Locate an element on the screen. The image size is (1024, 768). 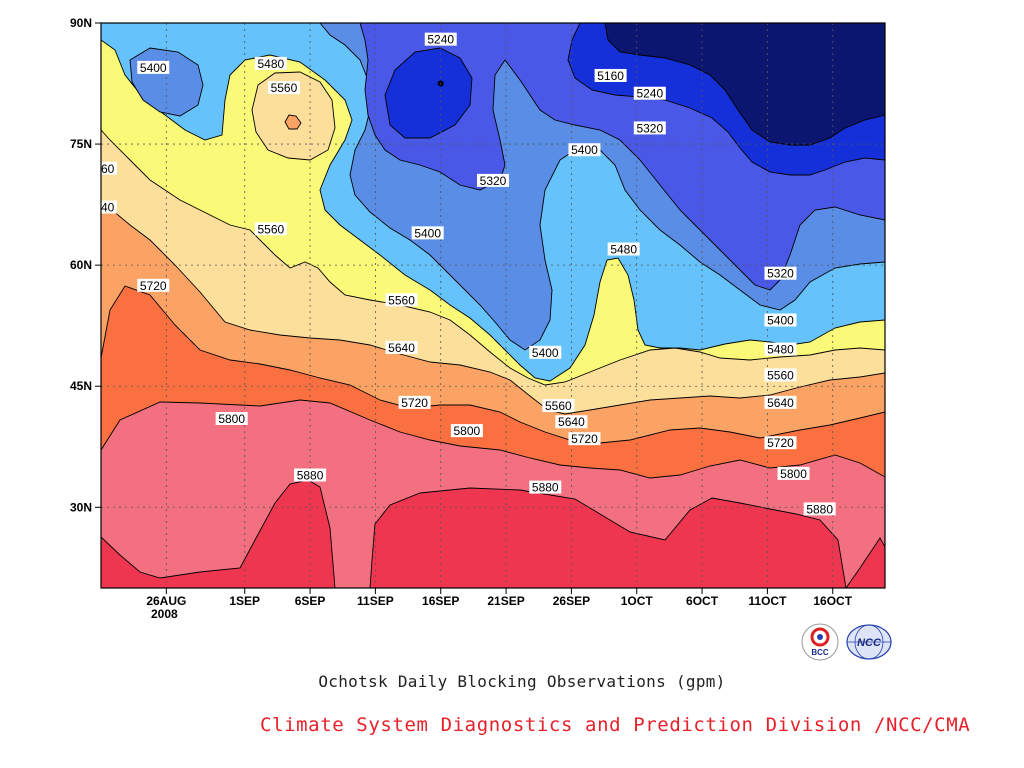
x-tick-label: 6OCT is located at coordinates (702, 601).